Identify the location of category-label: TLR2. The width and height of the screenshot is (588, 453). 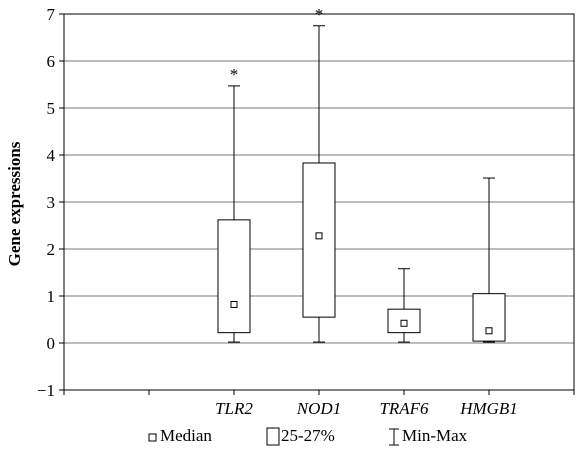
(234, 408).